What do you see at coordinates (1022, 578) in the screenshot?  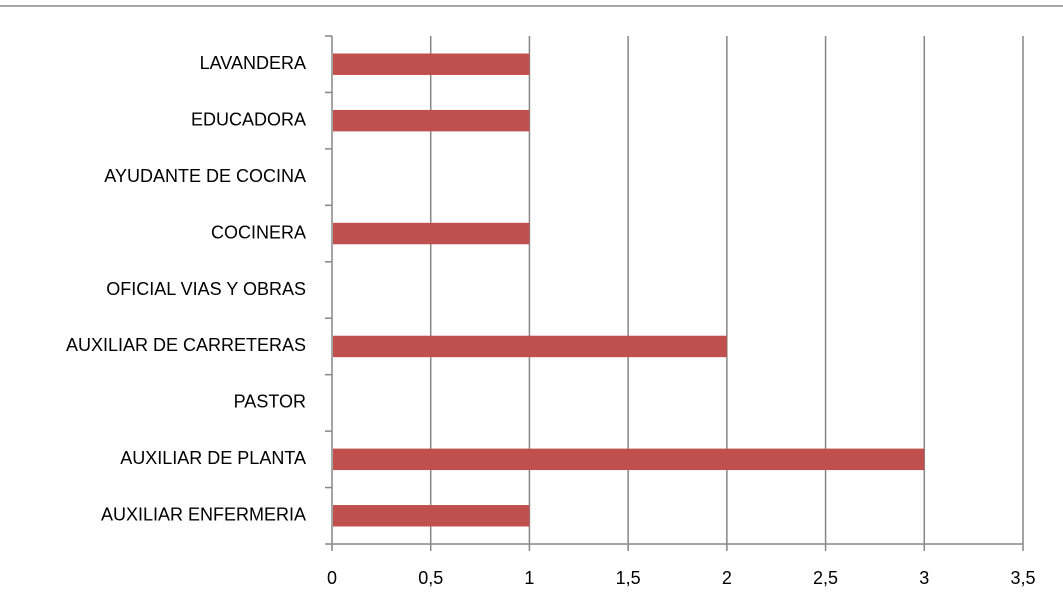 I see `x-tick-label-7: 3,5` at bounding box center [1022, 578].